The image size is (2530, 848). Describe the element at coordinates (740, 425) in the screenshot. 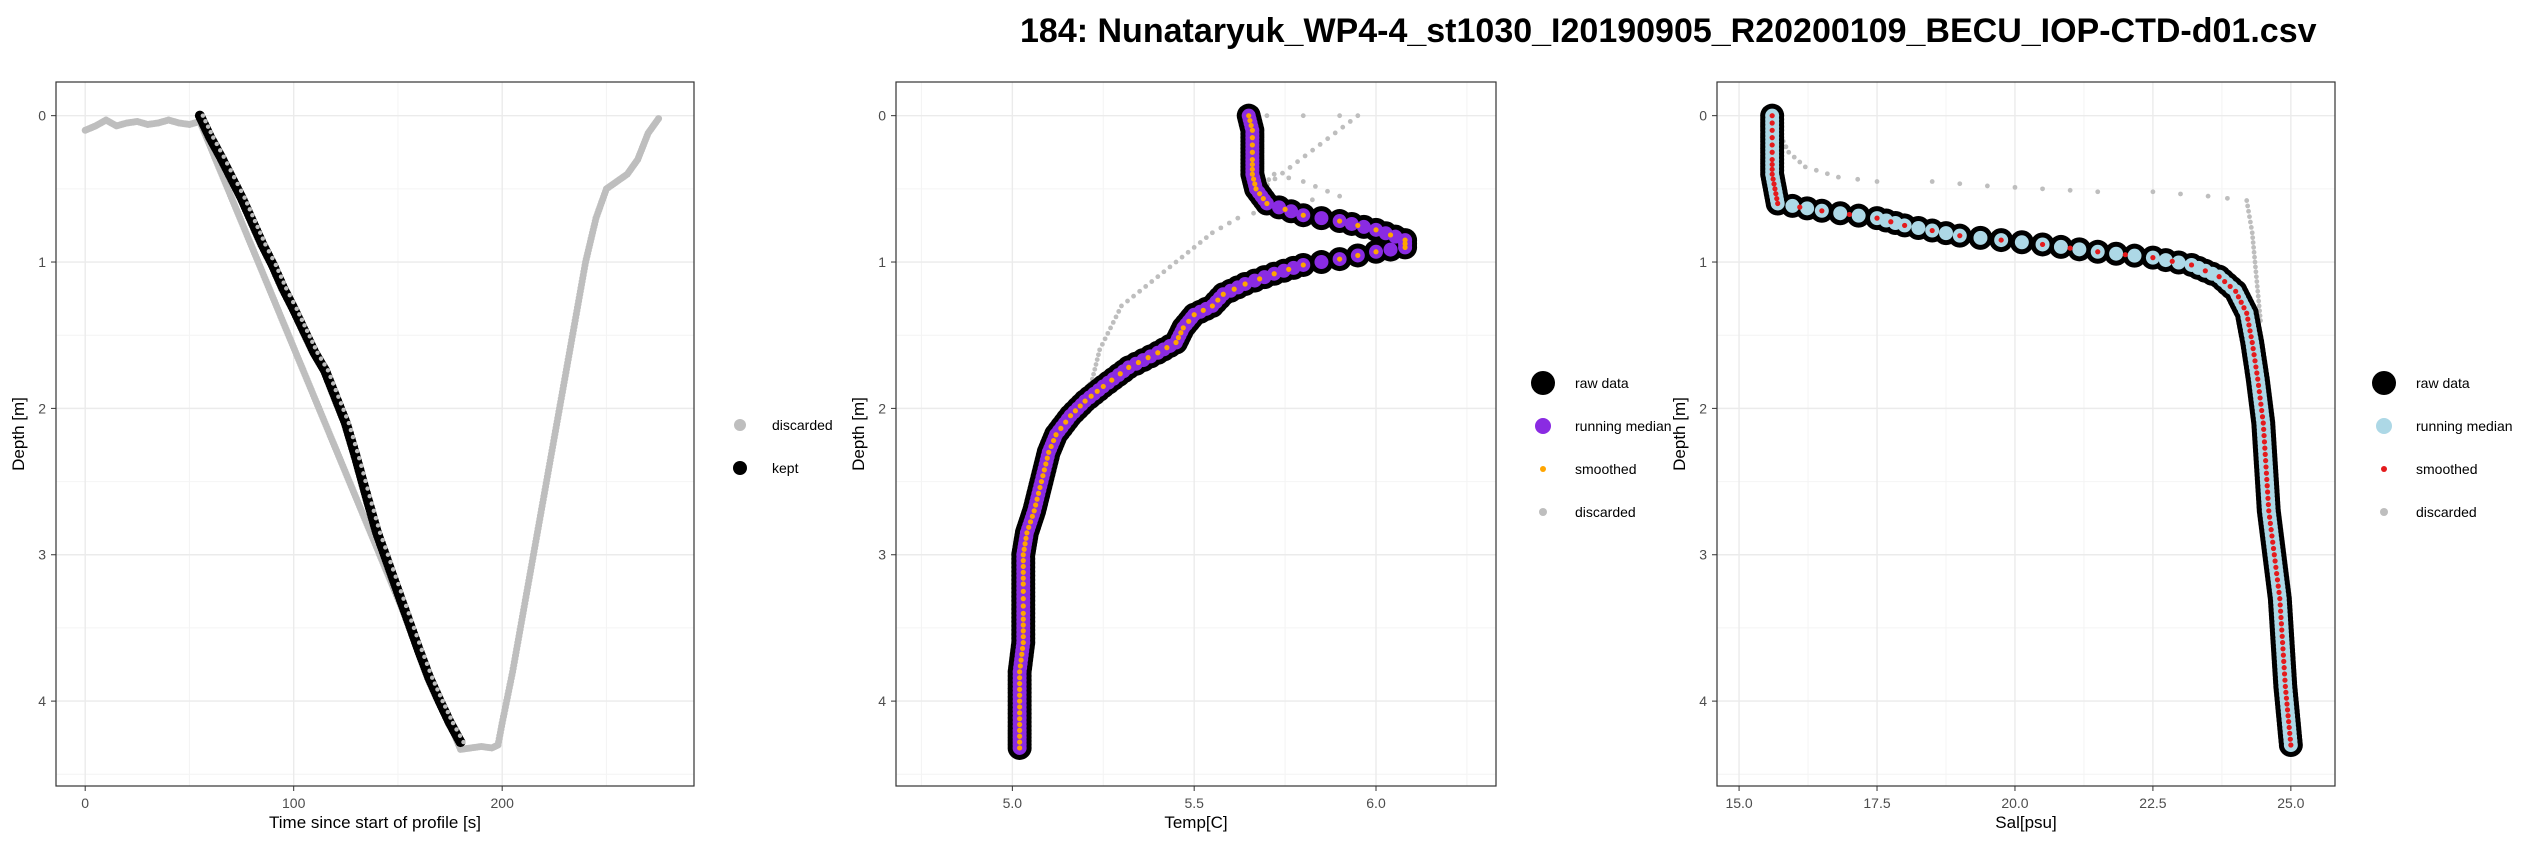

I see `legend-key-discarded` at that location.